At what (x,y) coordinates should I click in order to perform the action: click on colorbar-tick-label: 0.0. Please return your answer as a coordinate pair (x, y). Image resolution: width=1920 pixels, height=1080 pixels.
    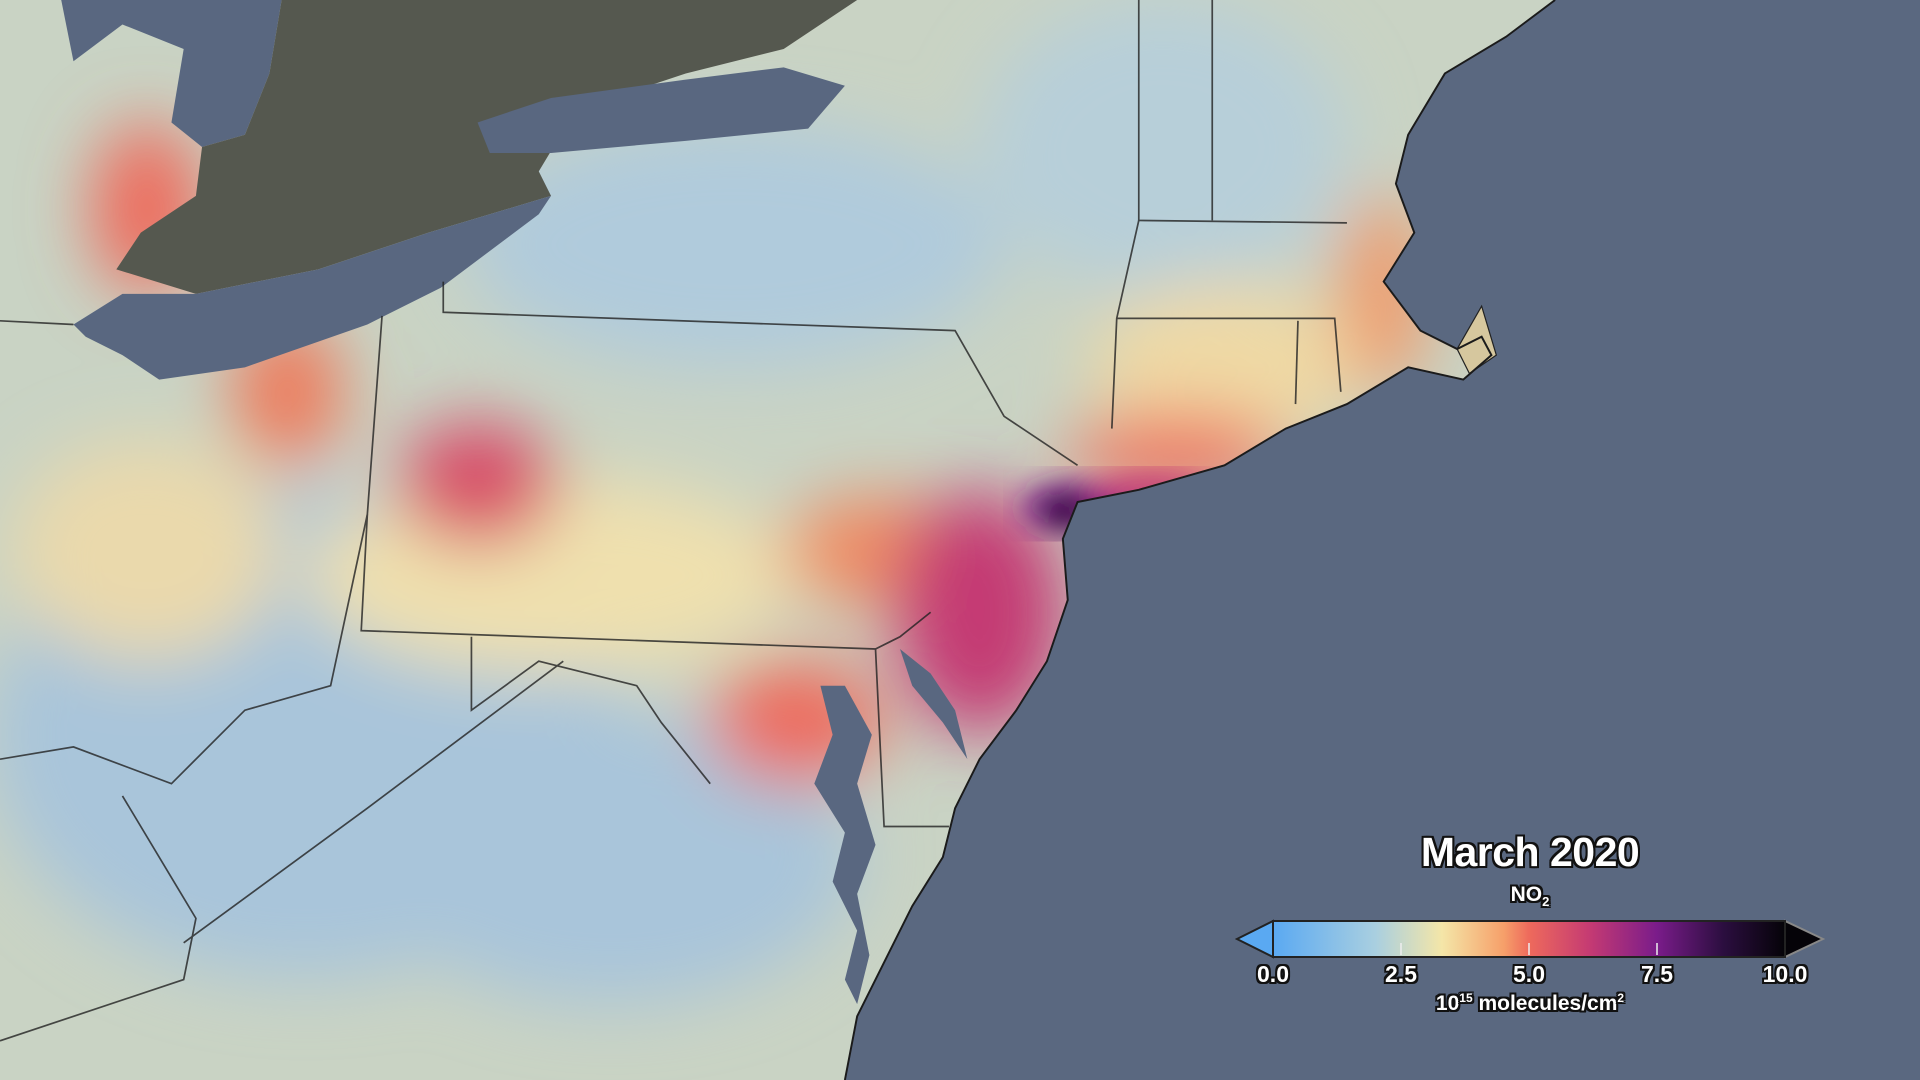
    Looking at the image, I should click on (1273, 974).